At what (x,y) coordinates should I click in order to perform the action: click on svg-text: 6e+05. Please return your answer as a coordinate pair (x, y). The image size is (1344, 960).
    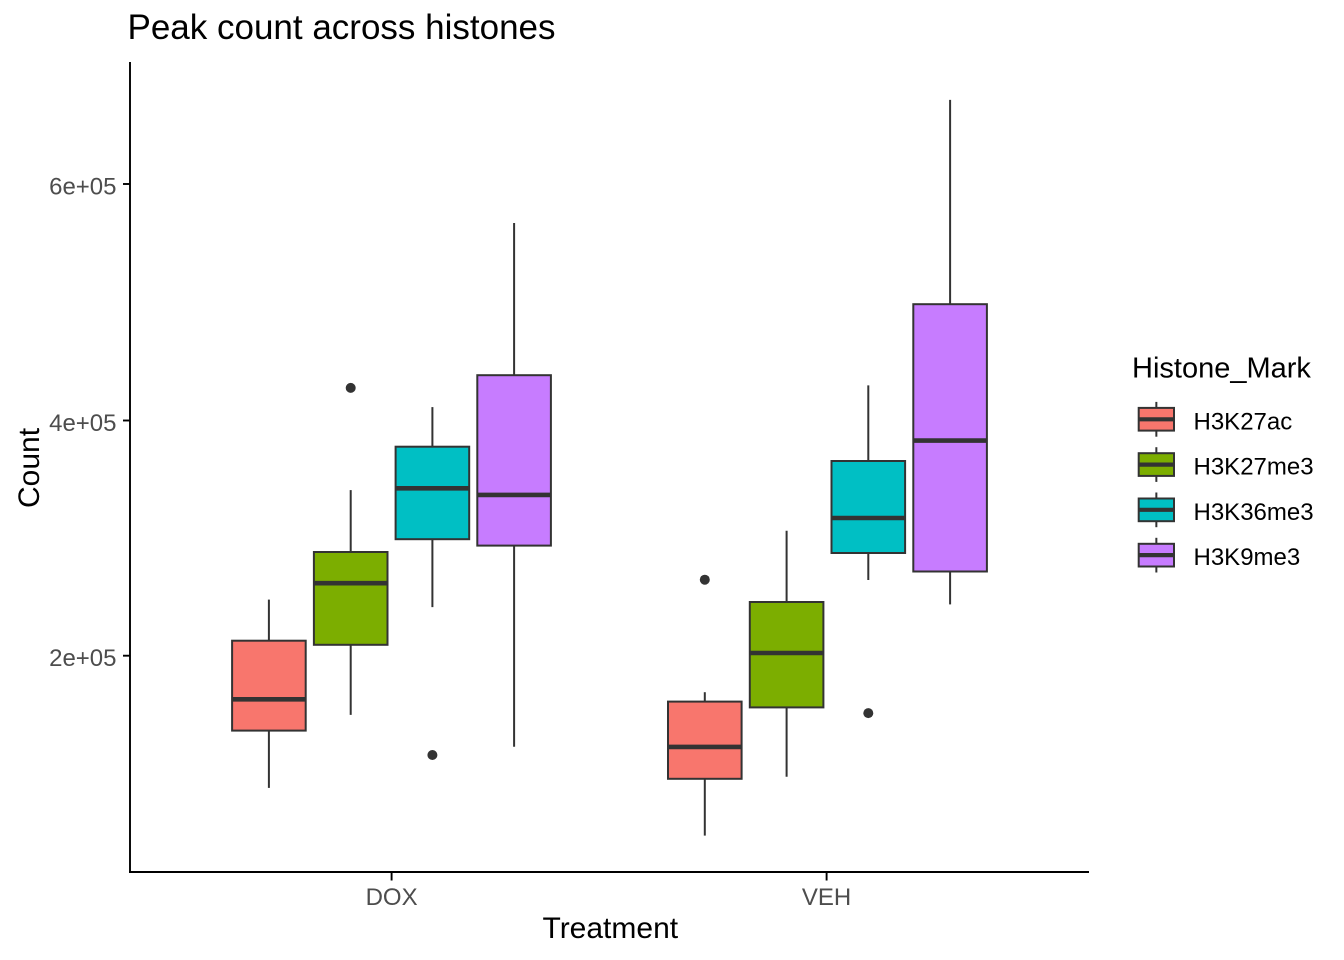
    Looking at the image, I should click on (82, 187).